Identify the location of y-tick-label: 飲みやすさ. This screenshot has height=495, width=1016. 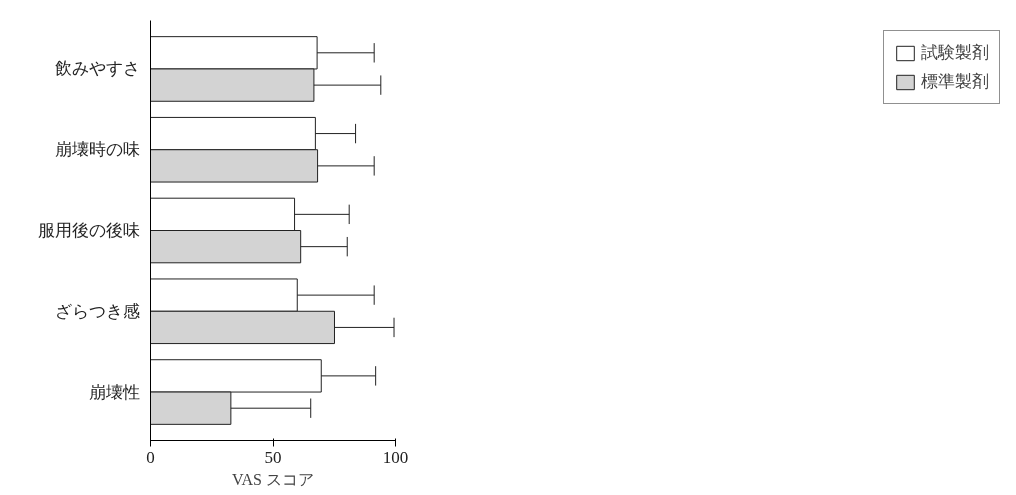
(97, 69).